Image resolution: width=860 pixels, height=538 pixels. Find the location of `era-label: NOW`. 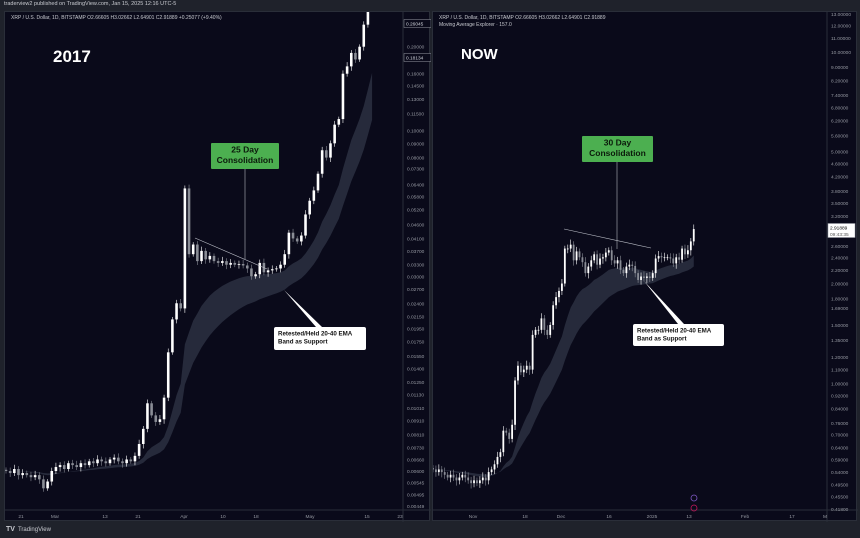

era-label: NOW is located at coordinates (480, 54).